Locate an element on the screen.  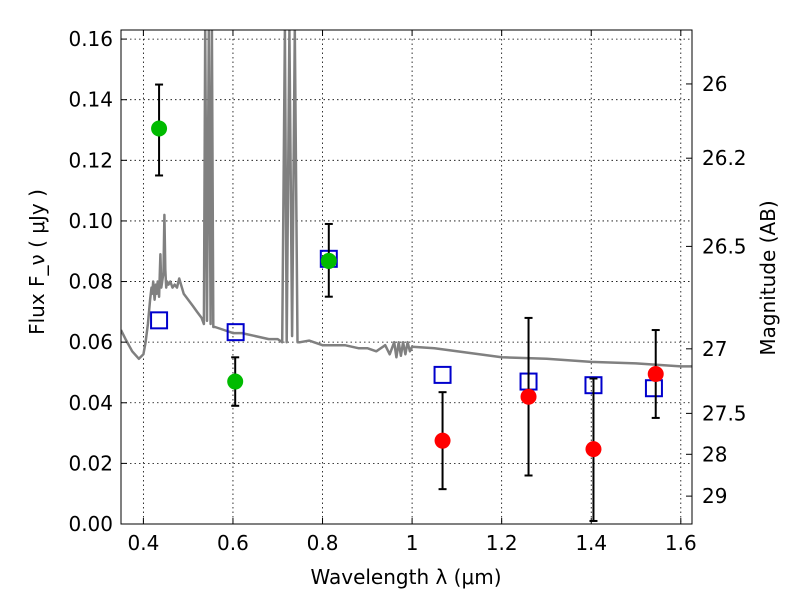
right-tick-label: 26.5 is located at coordinates (724, 246).